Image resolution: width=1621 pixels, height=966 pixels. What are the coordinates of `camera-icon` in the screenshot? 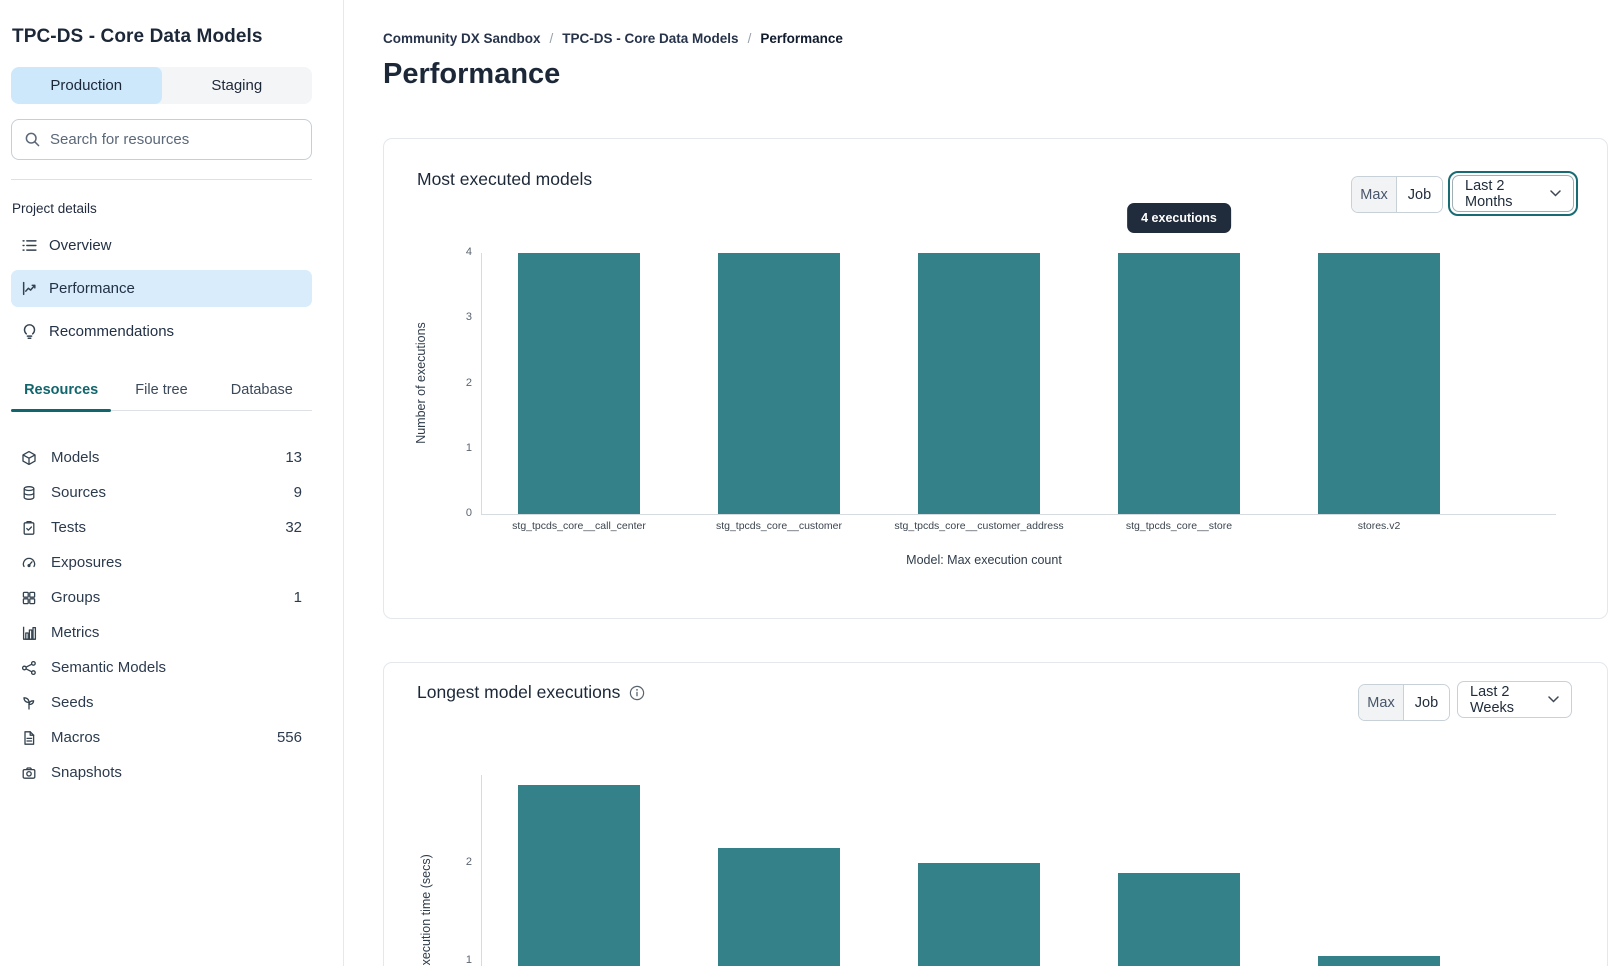 It's located at (29, 773).